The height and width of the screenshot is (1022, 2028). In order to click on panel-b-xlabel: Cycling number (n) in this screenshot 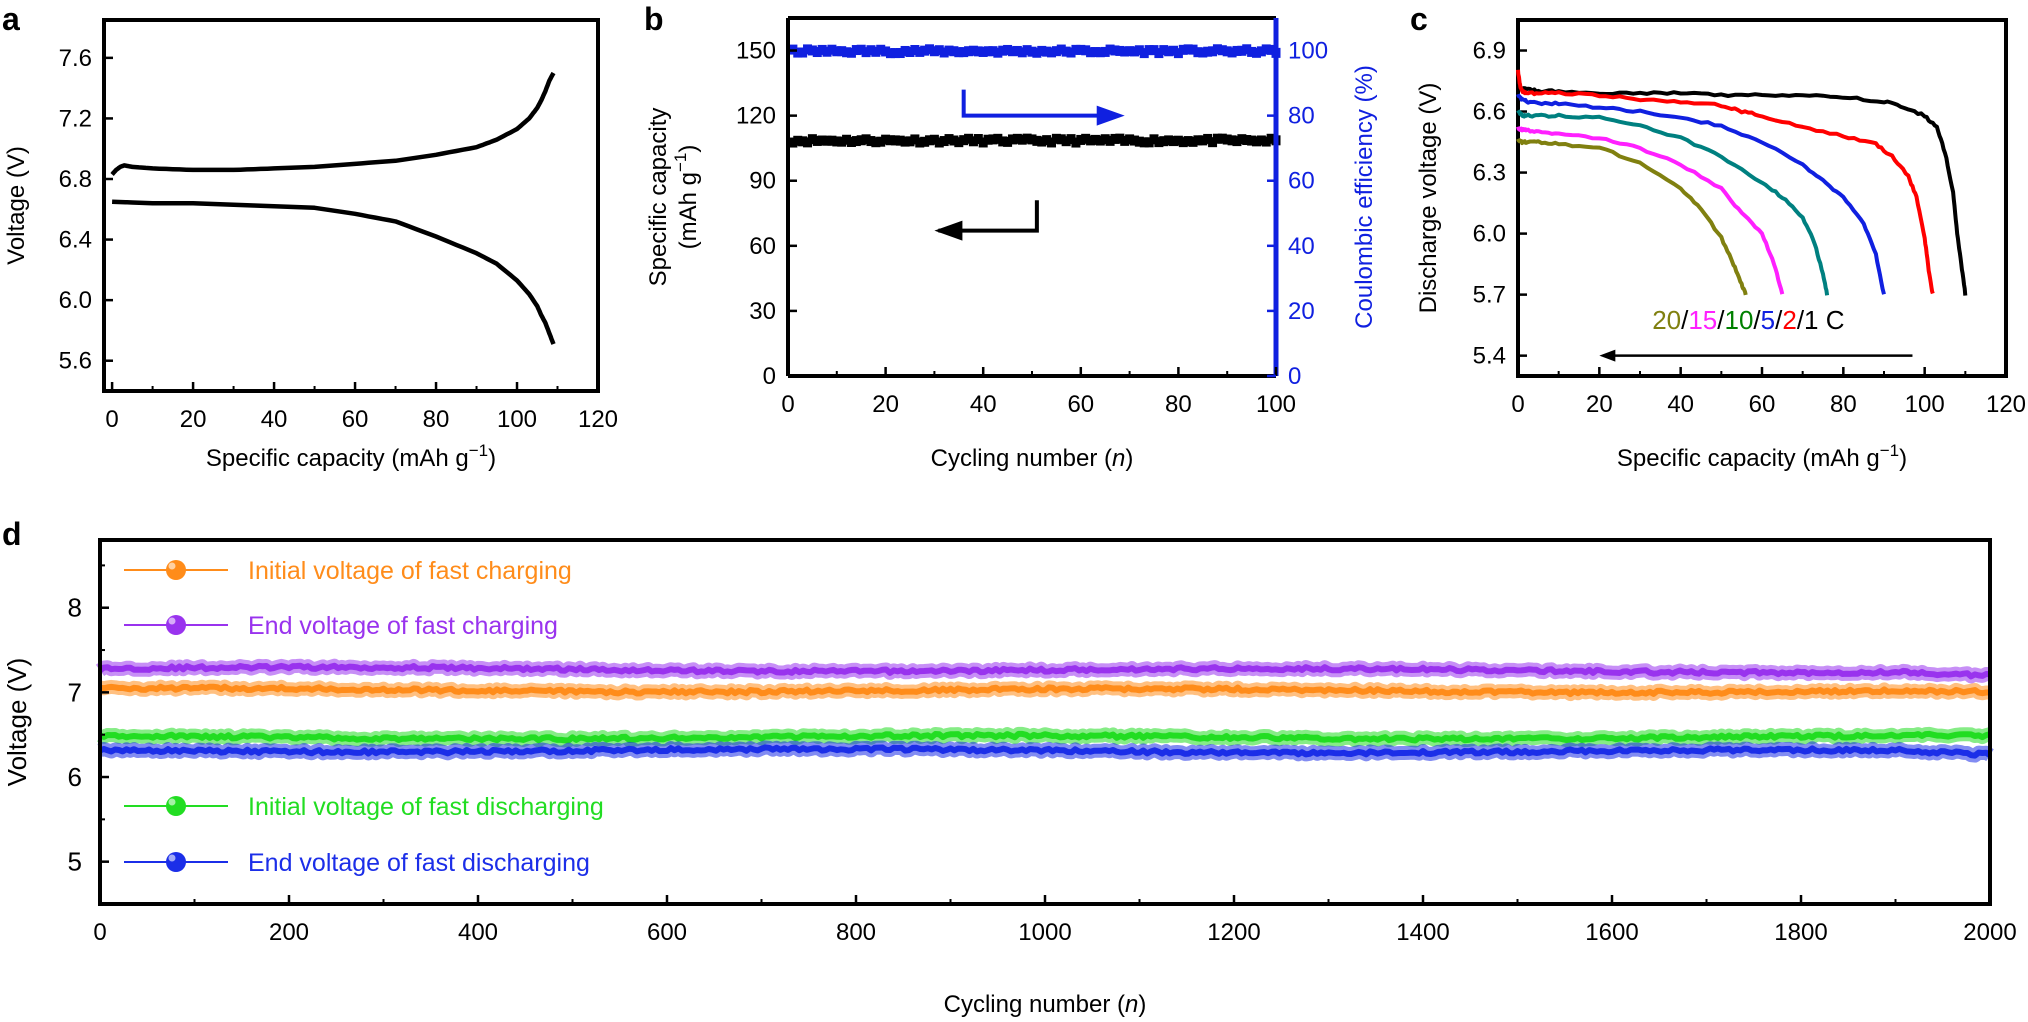, I will do `click(1032, 458)`.